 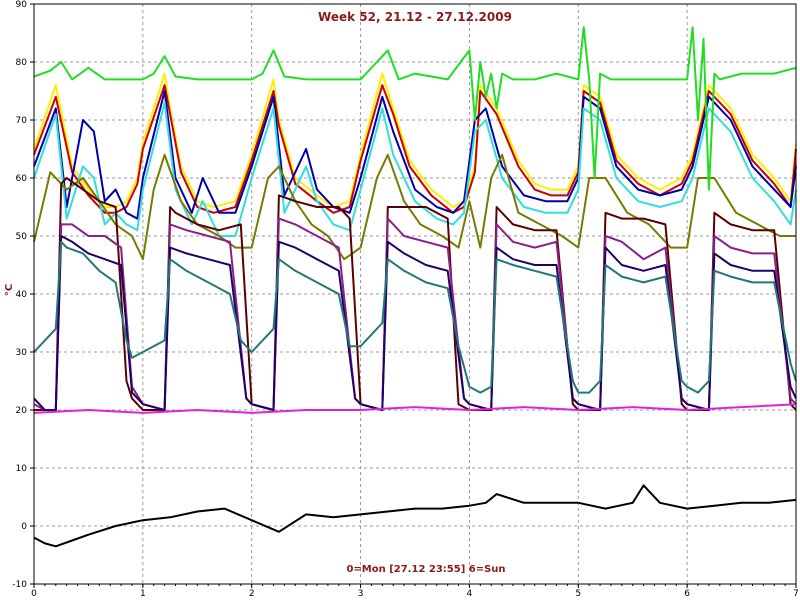 What do you see at coordinates (578, 594) in the screenshot?
I see `x-tick-label: 5` at bounding box center [578, 594].